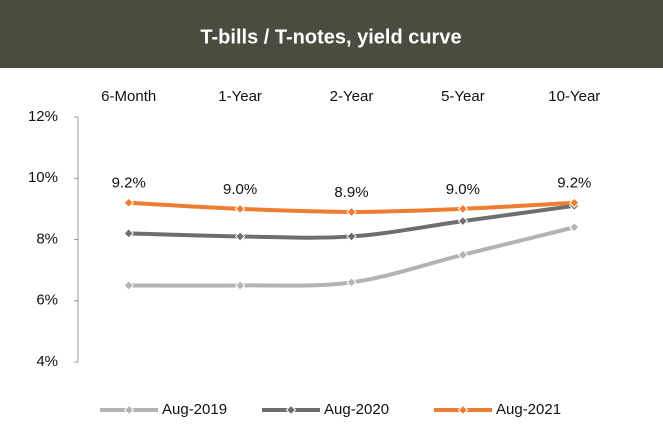  I want to click on x-tick-label: 1-Year, so click(240, 96).